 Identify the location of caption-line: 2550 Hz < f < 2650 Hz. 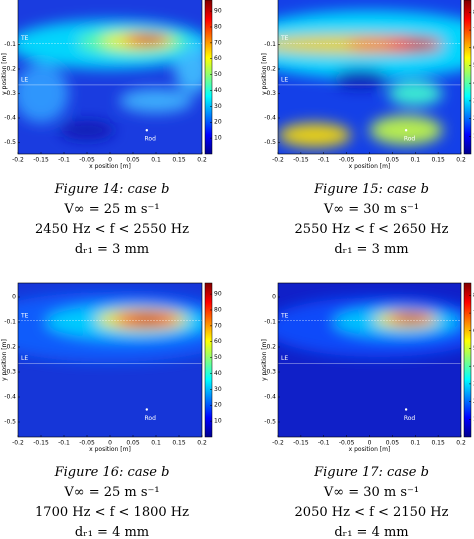
(372, 229).